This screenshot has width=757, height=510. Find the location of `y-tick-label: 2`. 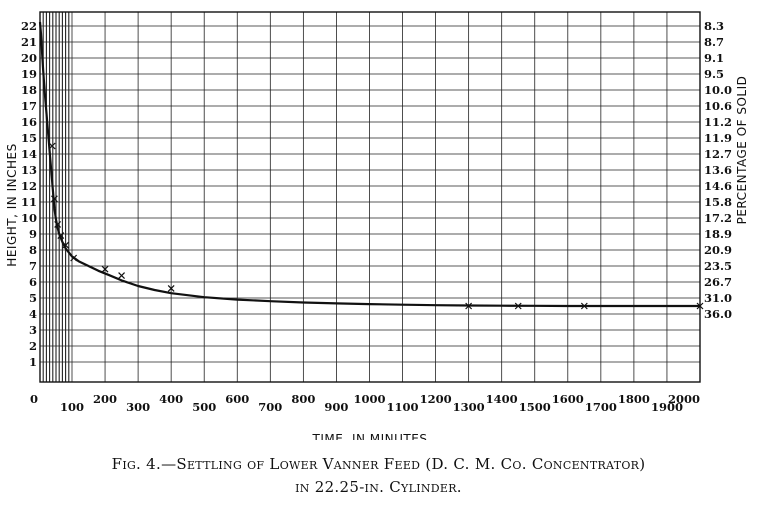

y-tick-label: 2 is located at coordinates (33, 346).